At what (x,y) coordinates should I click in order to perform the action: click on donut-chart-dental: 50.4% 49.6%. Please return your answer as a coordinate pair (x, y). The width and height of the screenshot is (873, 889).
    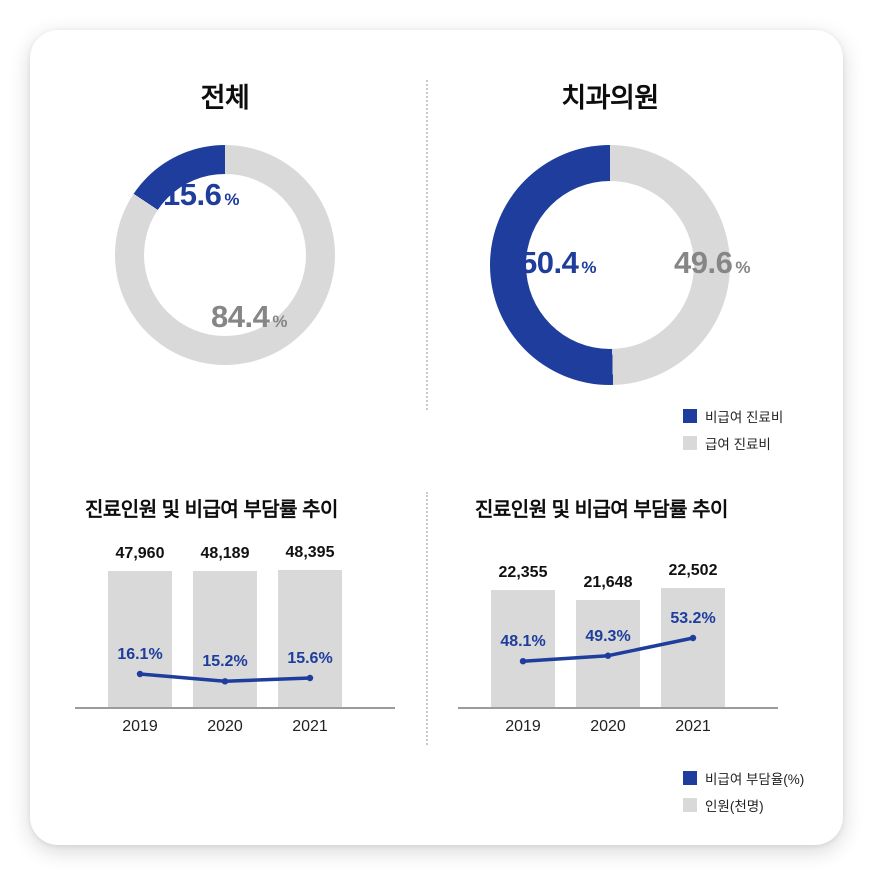
    Looking at the image, I should click on (620, 265).